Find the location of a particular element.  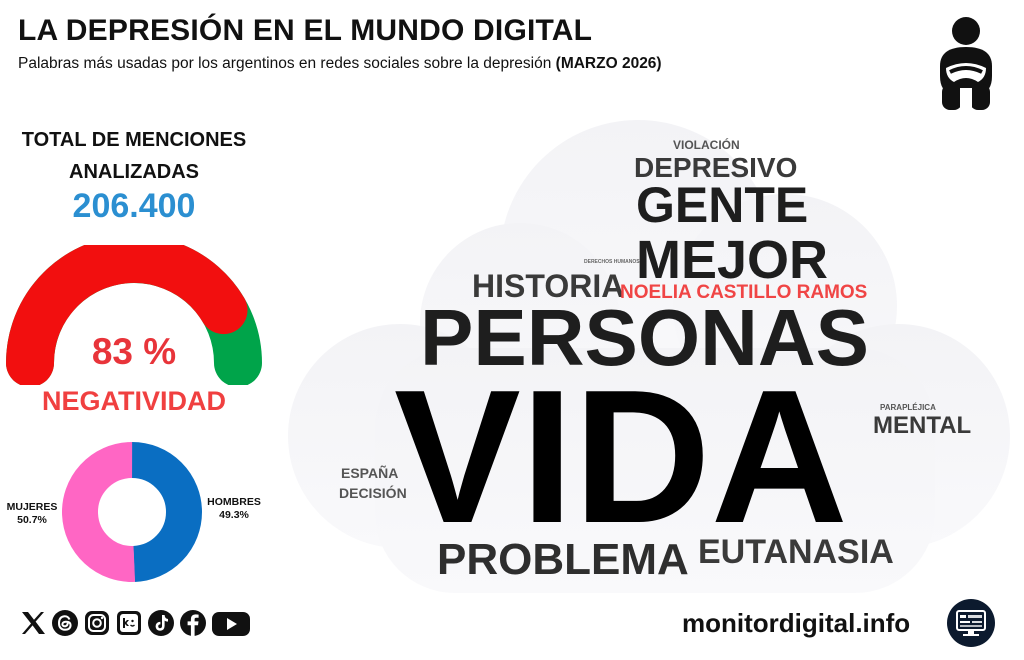

kick-icon is located at coordinates (129, 623).